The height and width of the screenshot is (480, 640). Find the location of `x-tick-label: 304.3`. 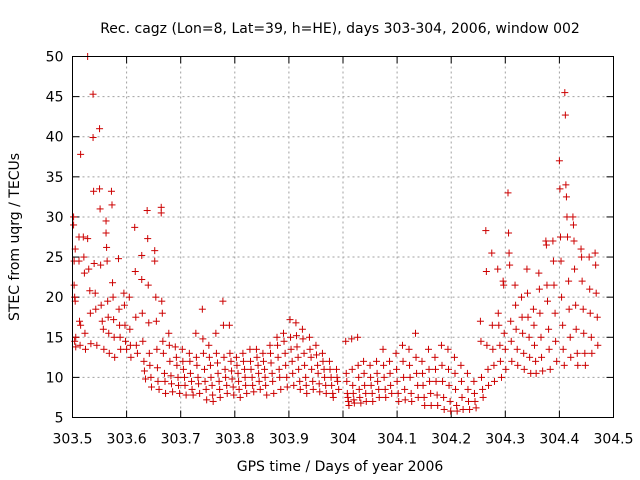

x-tick-label: 304.3 is located at coordinates (505, 440).